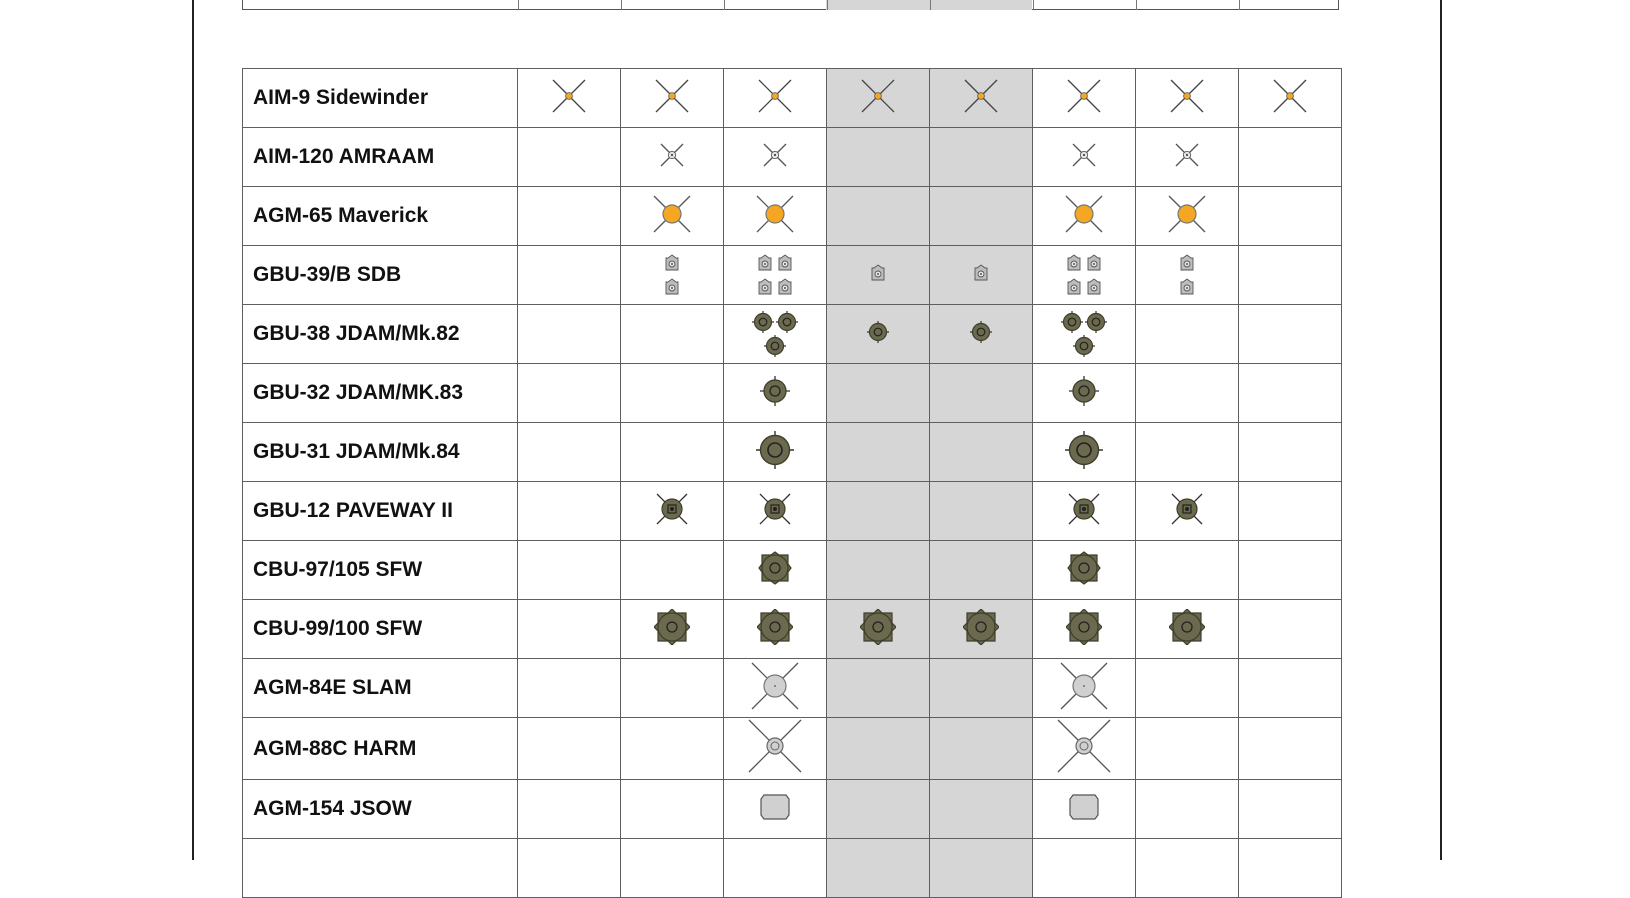  I want to click on frame-right-border, so click(1441, 430).